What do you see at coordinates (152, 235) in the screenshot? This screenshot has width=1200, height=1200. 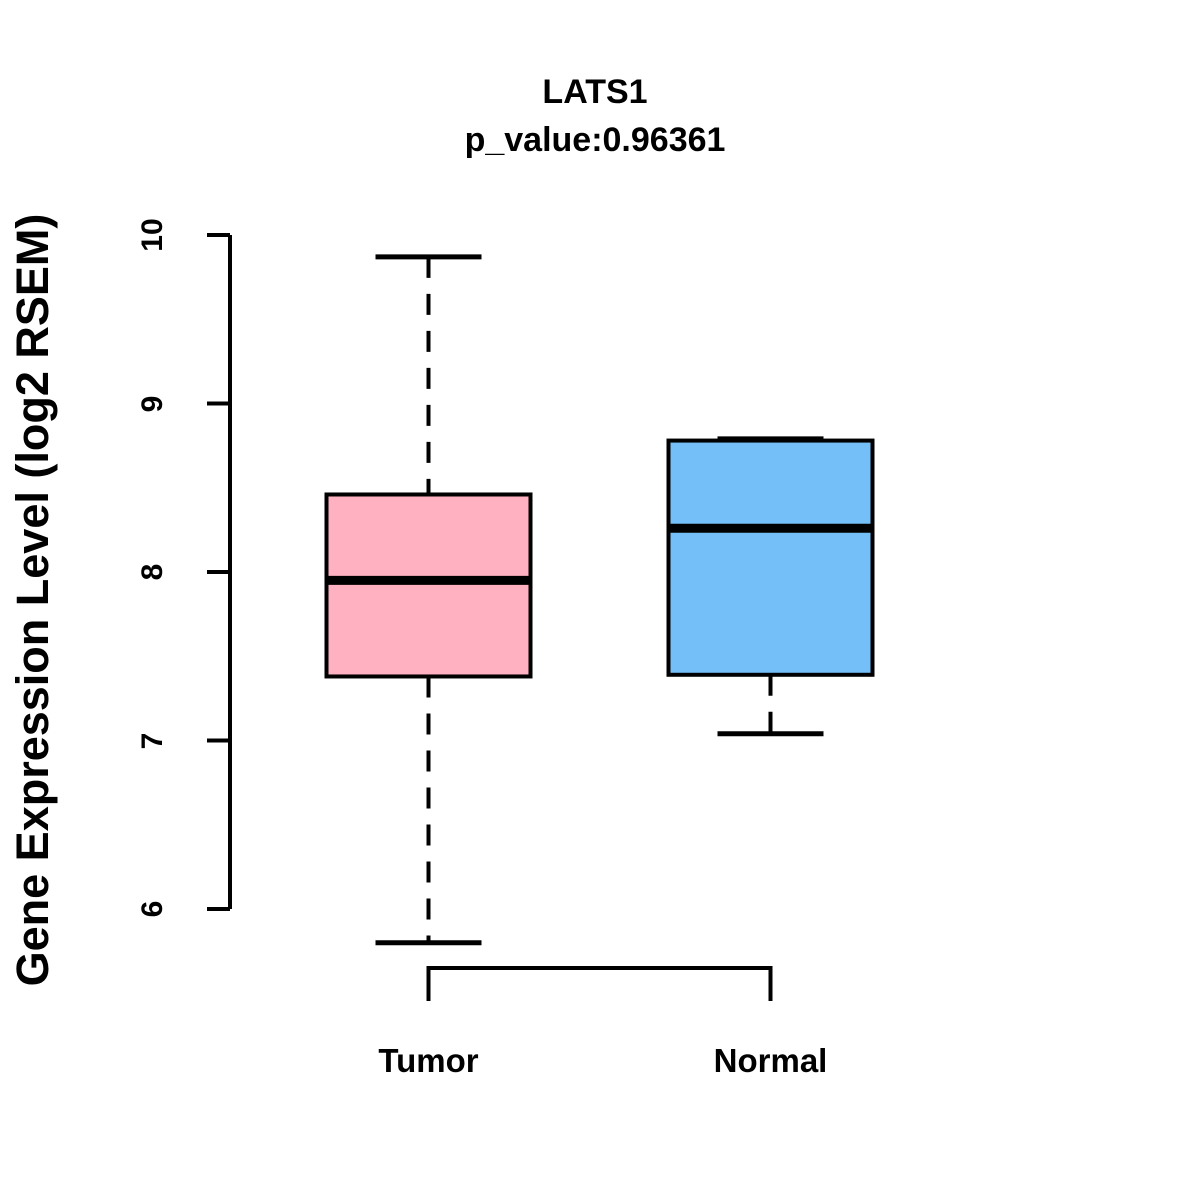 I see `y-tick-label: 10` at bounding box center [152, 235].